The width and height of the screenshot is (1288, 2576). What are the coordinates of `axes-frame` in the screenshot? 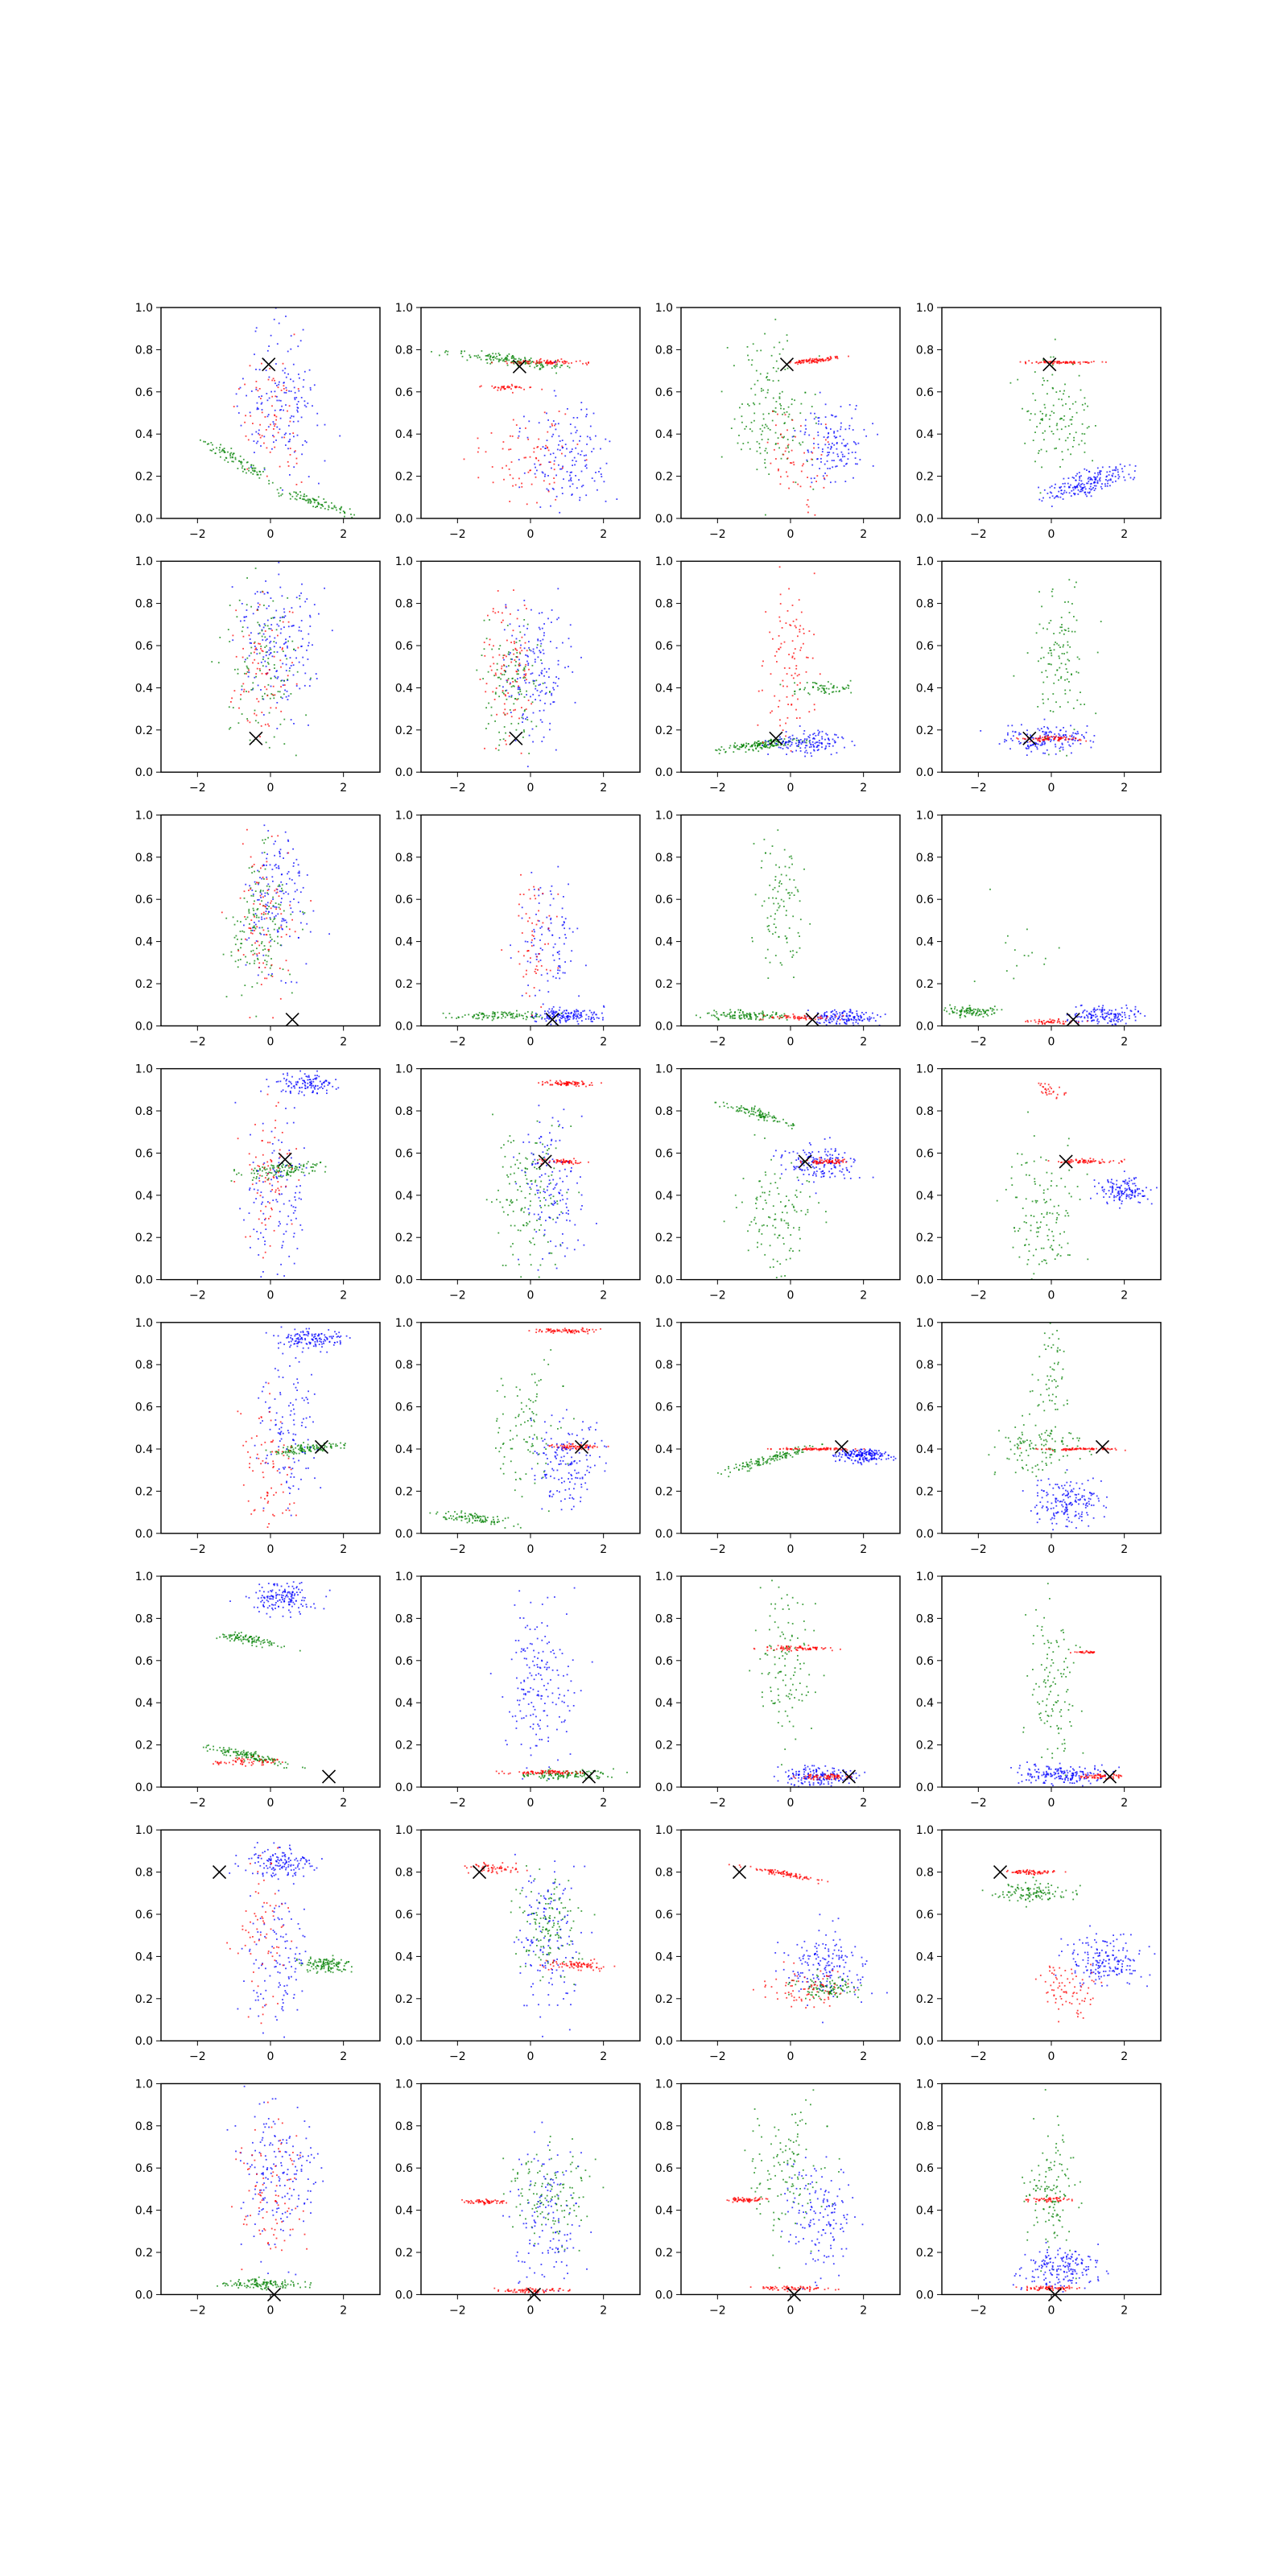 It's located at (530, 666).